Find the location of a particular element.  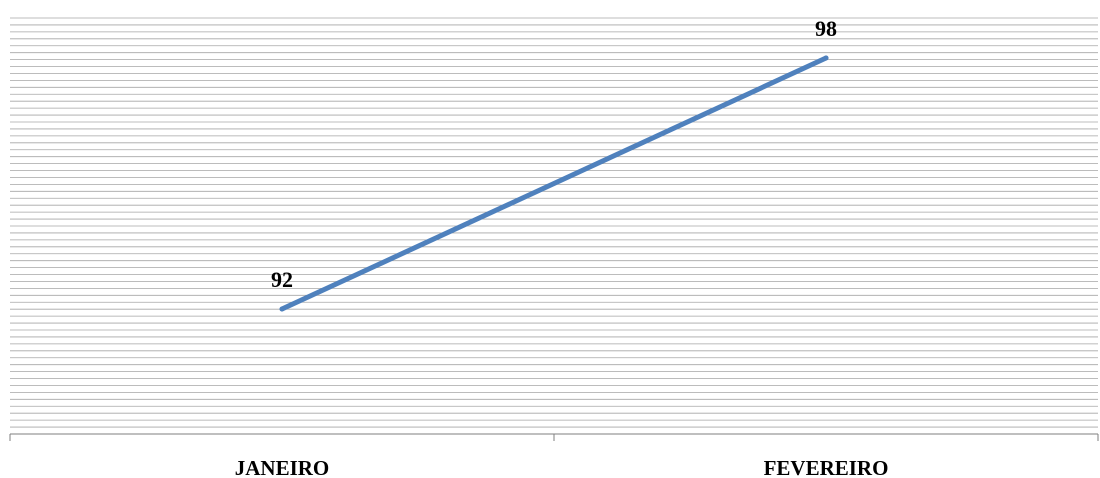

data-label: 92 is located at coordinates (282, 279).